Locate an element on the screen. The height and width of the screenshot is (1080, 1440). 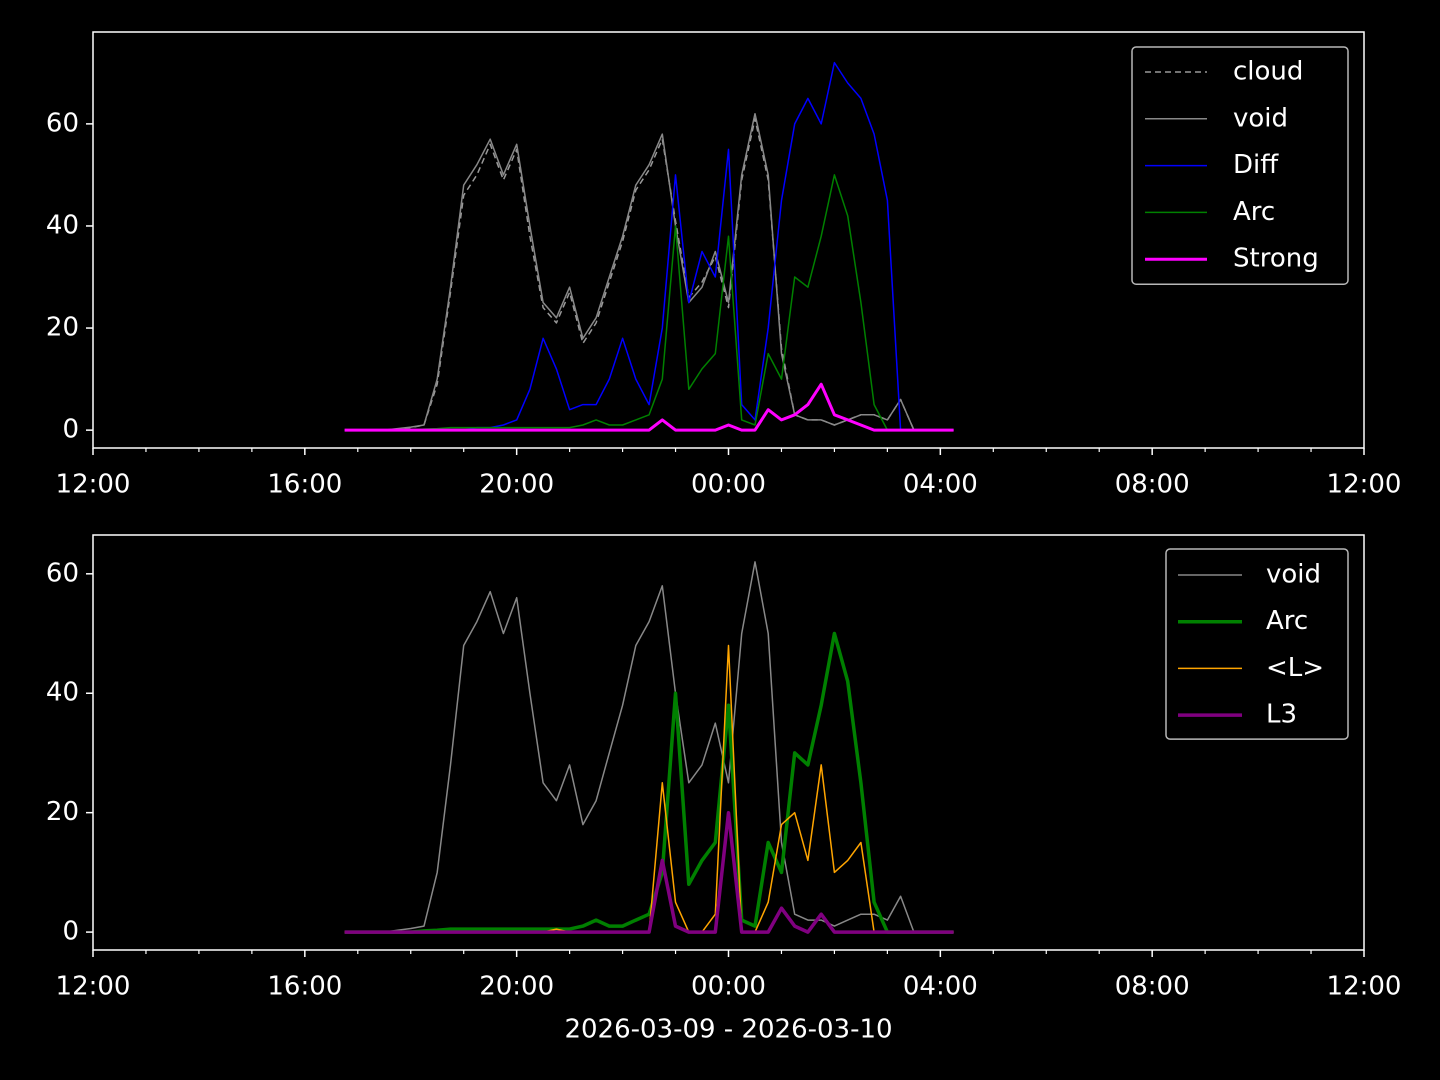
x-axis-label: 2026-03-09 - 2026-03-10 is located at coordinates (728, 1030).